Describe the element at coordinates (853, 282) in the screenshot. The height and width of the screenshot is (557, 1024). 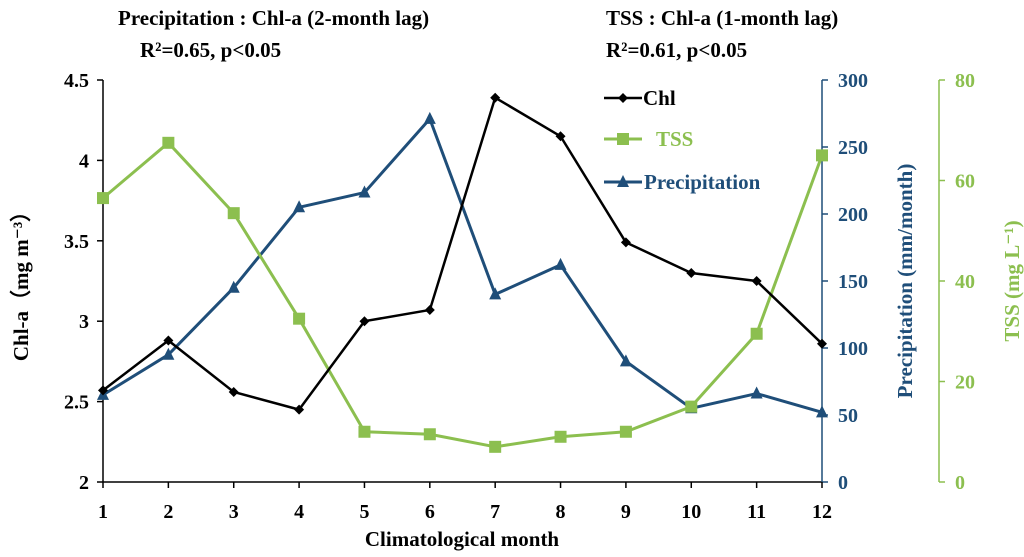
I see `precip-tick-label: 150` at that location.